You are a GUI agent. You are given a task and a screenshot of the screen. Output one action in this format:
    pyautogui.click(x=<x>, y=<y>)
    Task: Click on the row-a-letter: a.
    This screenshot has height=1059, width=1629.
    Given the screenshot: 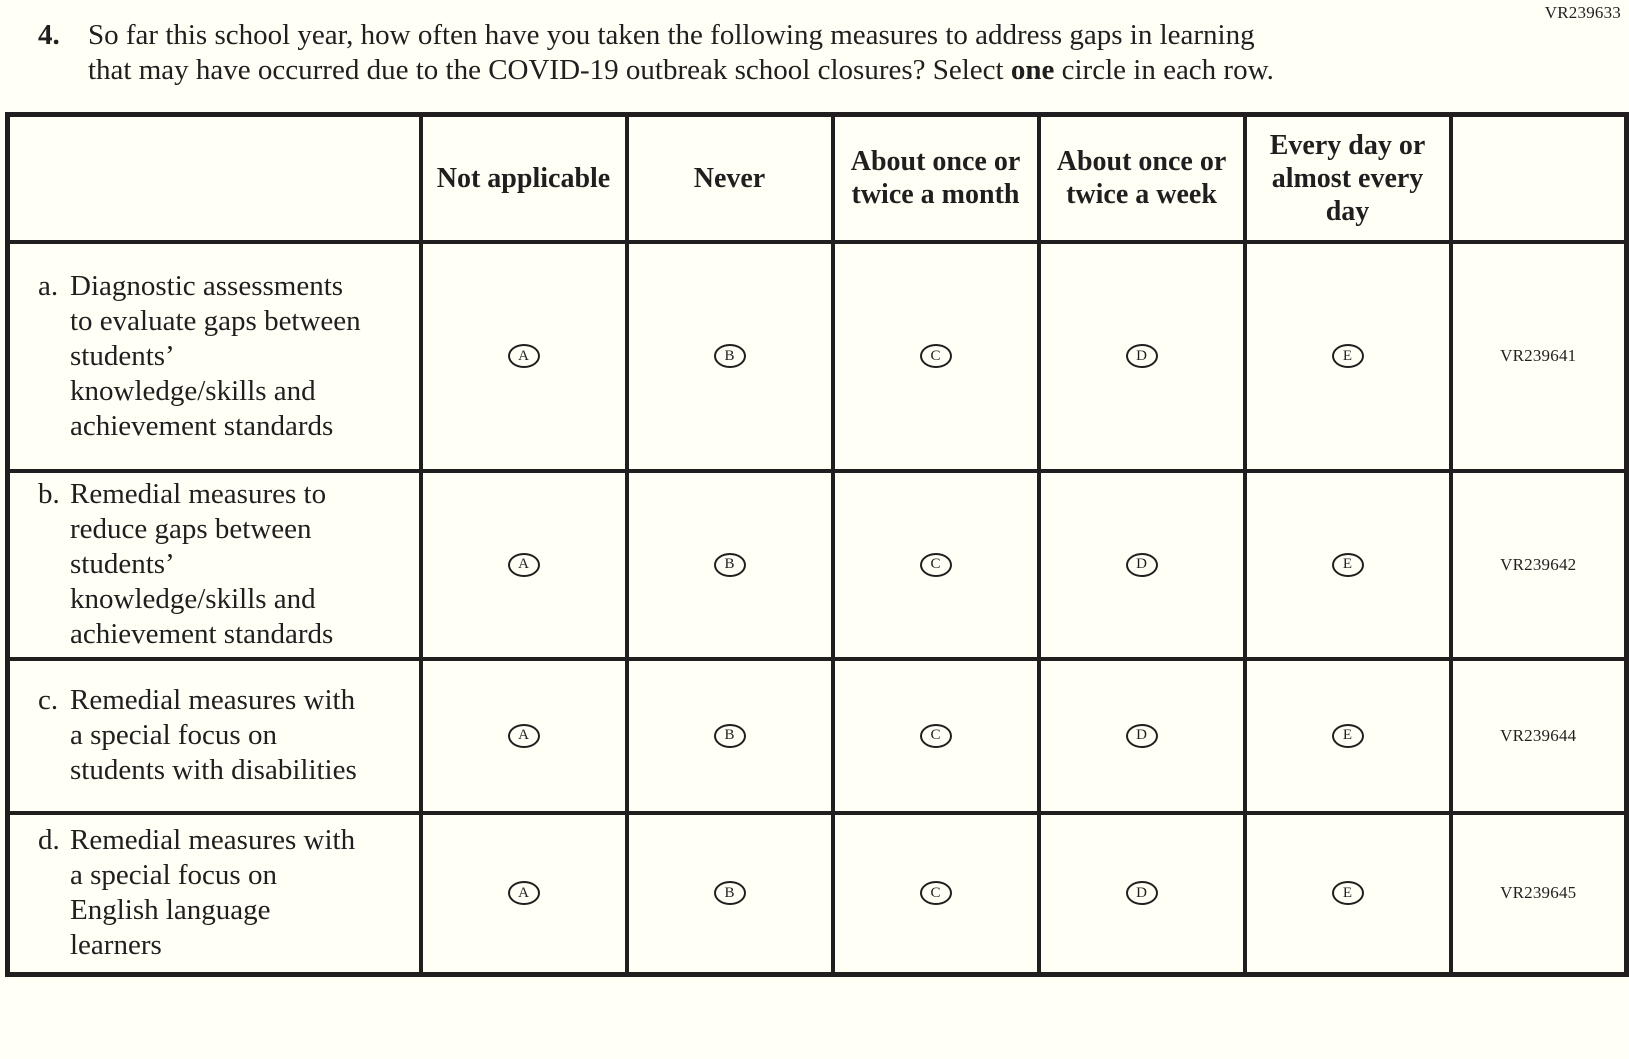 What is the action you would take?
    pyautogui.click(x=48, y=285)
    